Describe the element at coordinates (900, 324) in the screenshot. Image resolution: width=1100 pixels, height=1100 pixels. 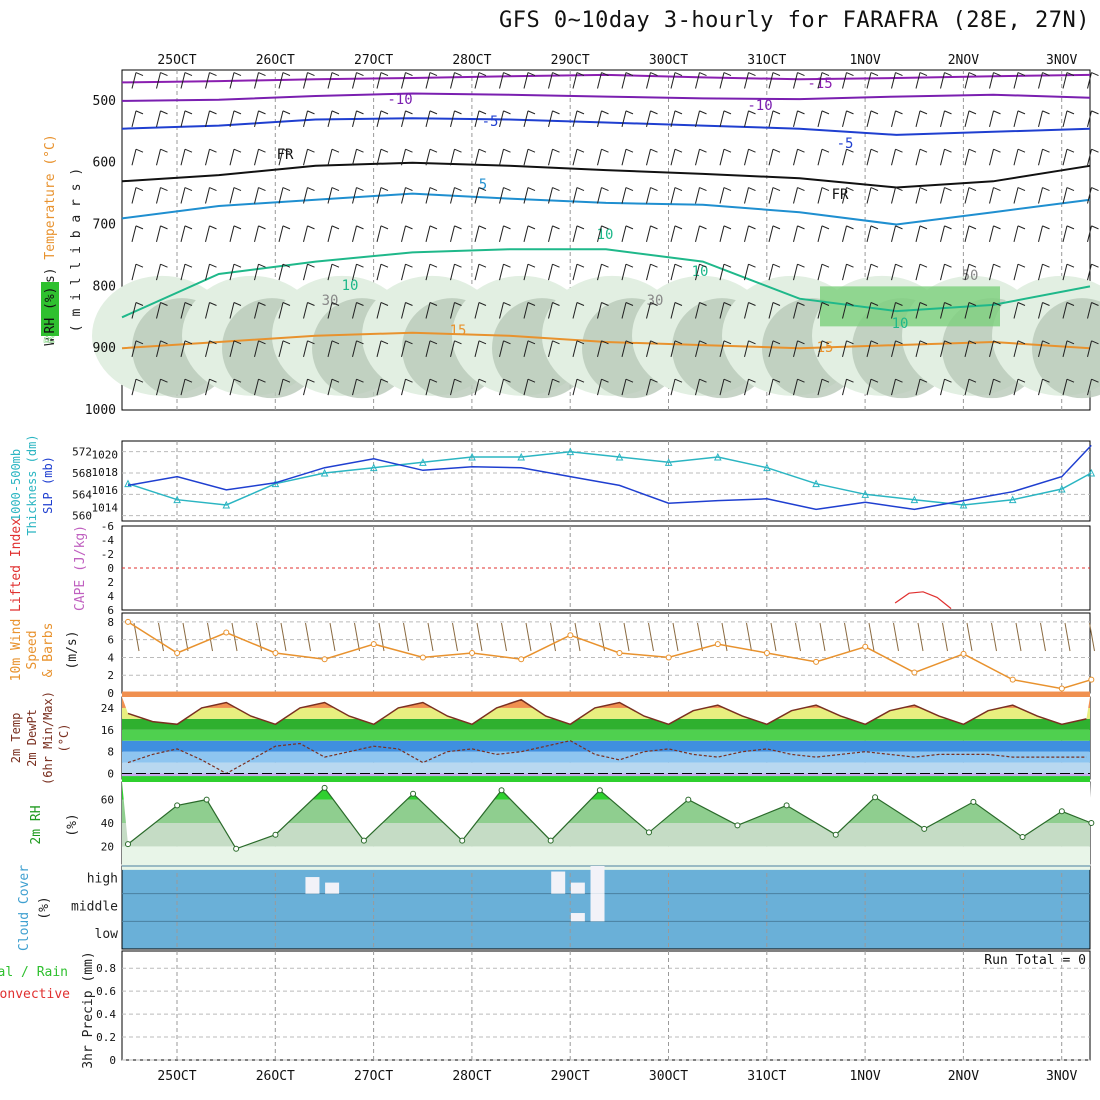
I see `contour-label: 10` at that location.